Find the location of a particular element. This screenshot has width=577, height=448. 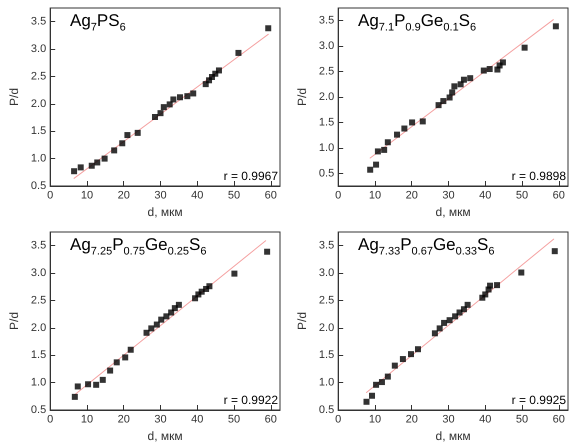

annotation: r = 0.9922 is located at coordinates (251, 400).